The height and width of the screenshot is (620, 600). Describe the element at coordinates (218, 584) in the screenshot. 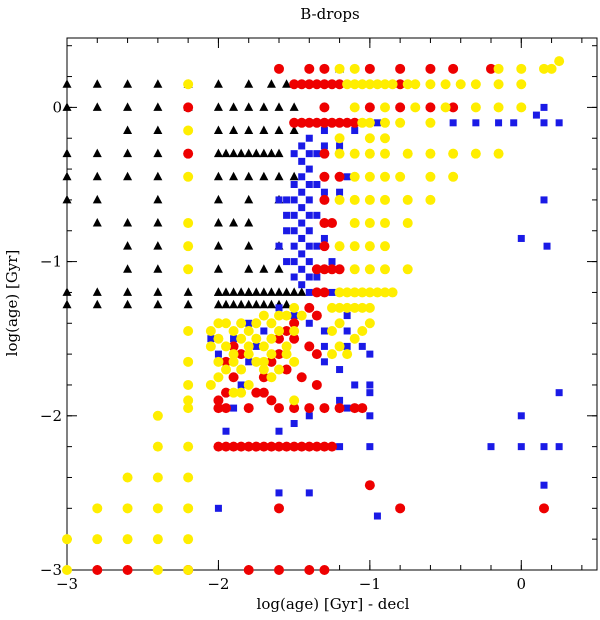

I see `x-tick-label: −2` at that location.